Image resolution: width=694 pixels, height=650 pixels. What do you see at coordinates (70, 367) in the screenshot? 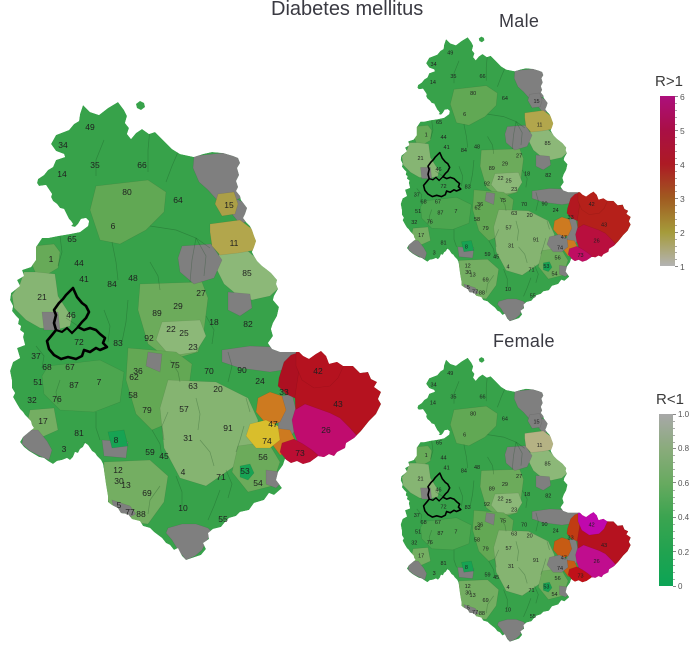
I see `svg-text: 67` at bounding box center [70, 367].